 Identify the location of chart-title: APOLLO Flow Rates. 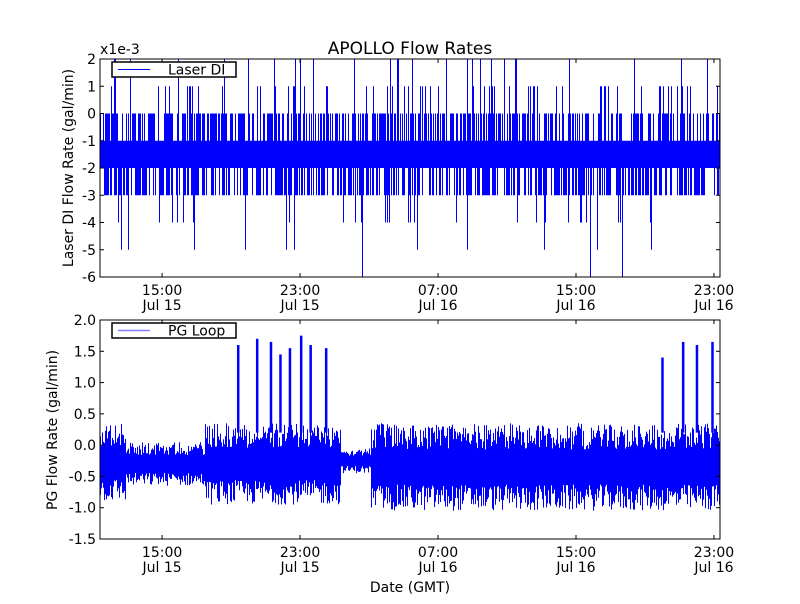
(410, 49).